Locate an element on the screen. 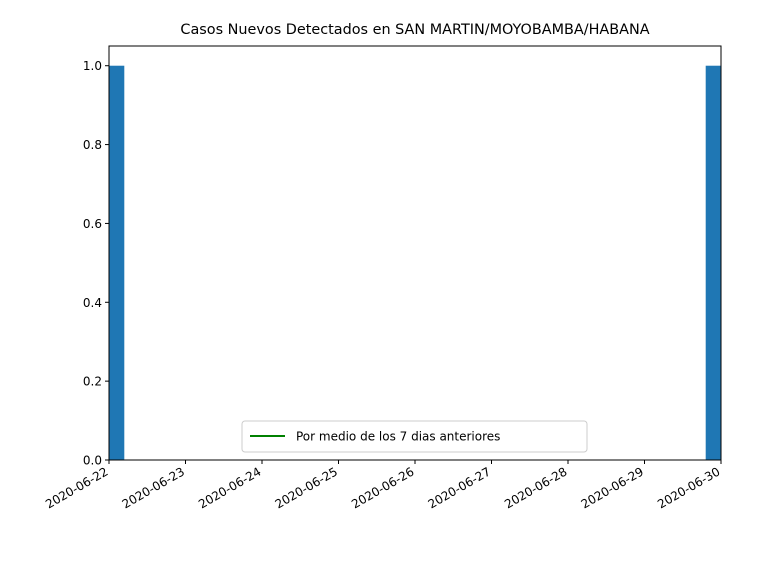 The width and height of the screenshot is (768, 576). y-tick-label: 0.0 is located at coordinates (92, 461).